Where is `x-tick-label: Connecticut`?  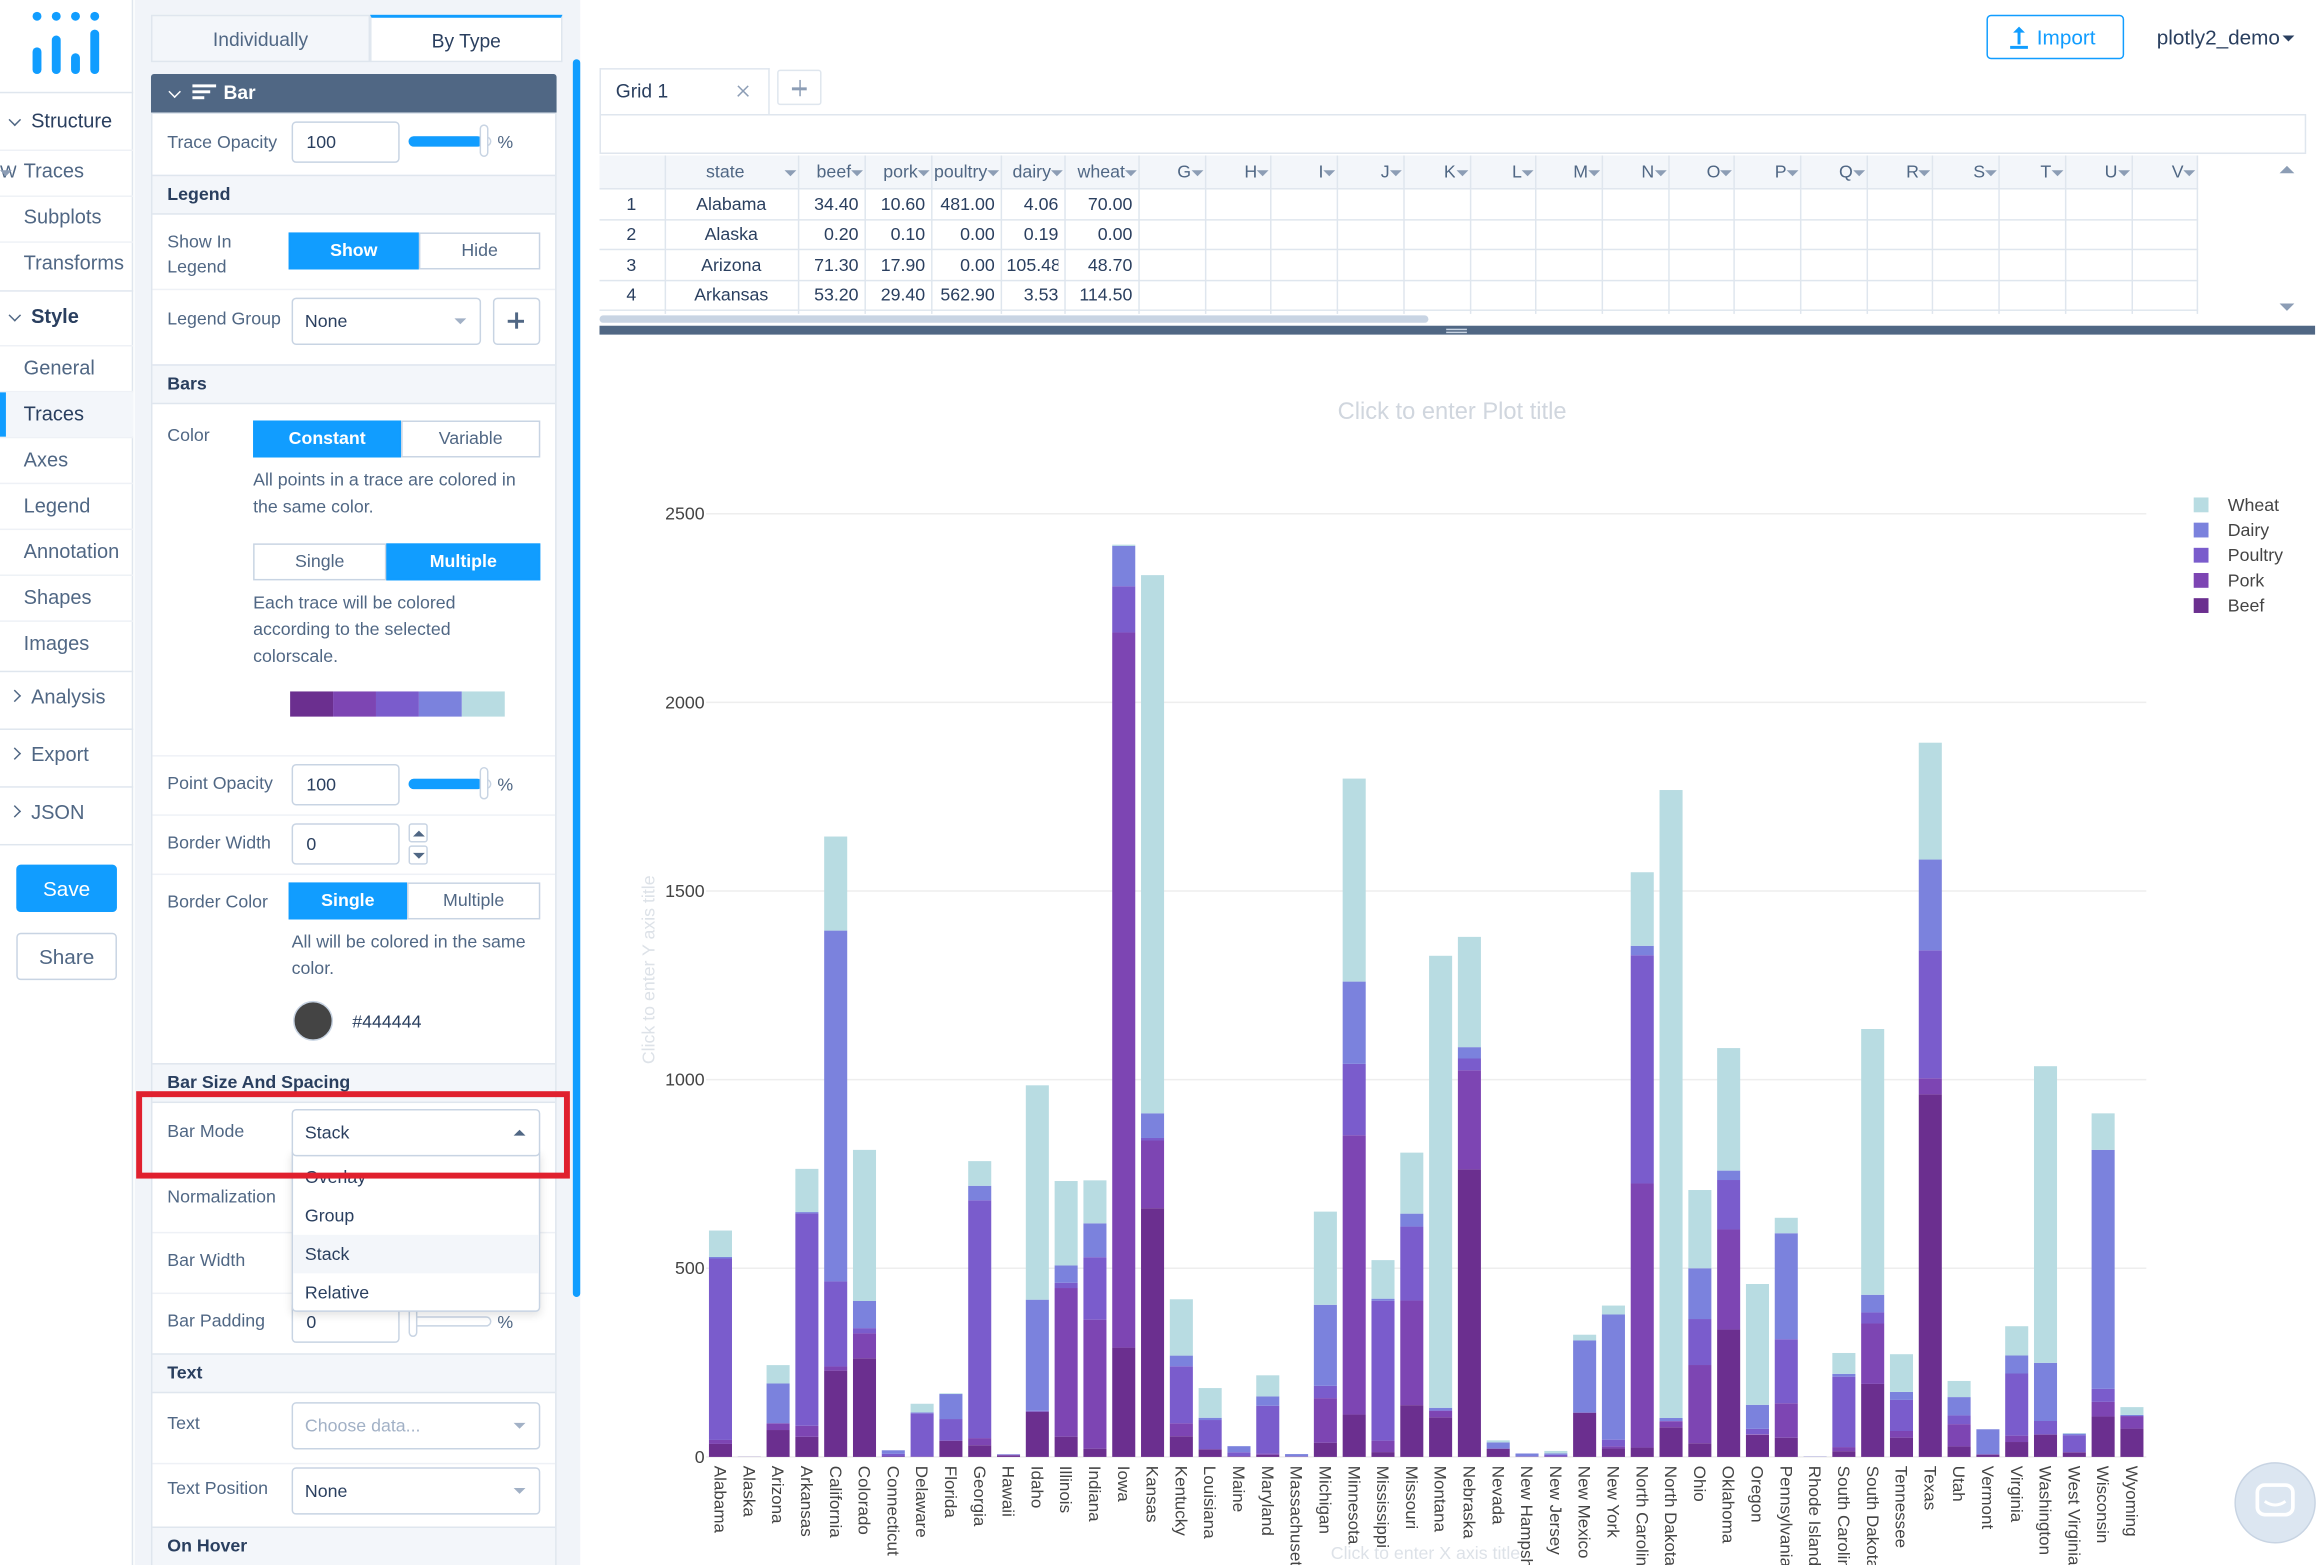 x-tick-label: Connecticut is located at coordinates (892, 1511).